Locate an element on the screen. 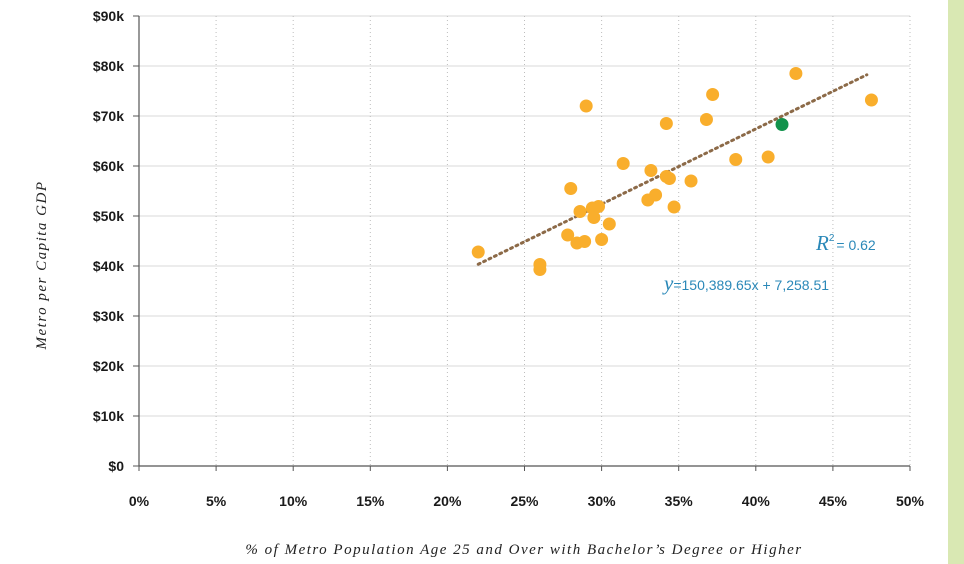  y-tick-label: $50k is located at coordinates (108, 216).